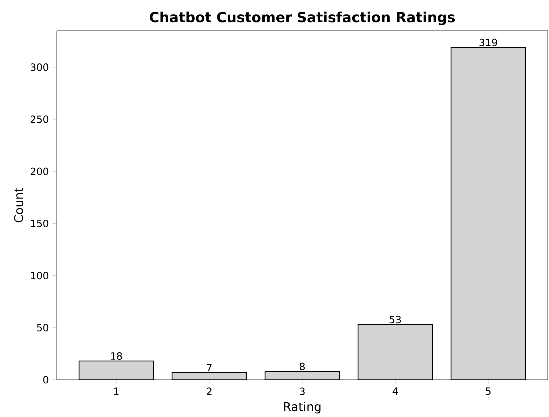 This screenshot has width=549, height=417. What do you see at coordinates (302, 366) in the screenshot?
I see `data-label: 8` at bounding box center [302, 366].